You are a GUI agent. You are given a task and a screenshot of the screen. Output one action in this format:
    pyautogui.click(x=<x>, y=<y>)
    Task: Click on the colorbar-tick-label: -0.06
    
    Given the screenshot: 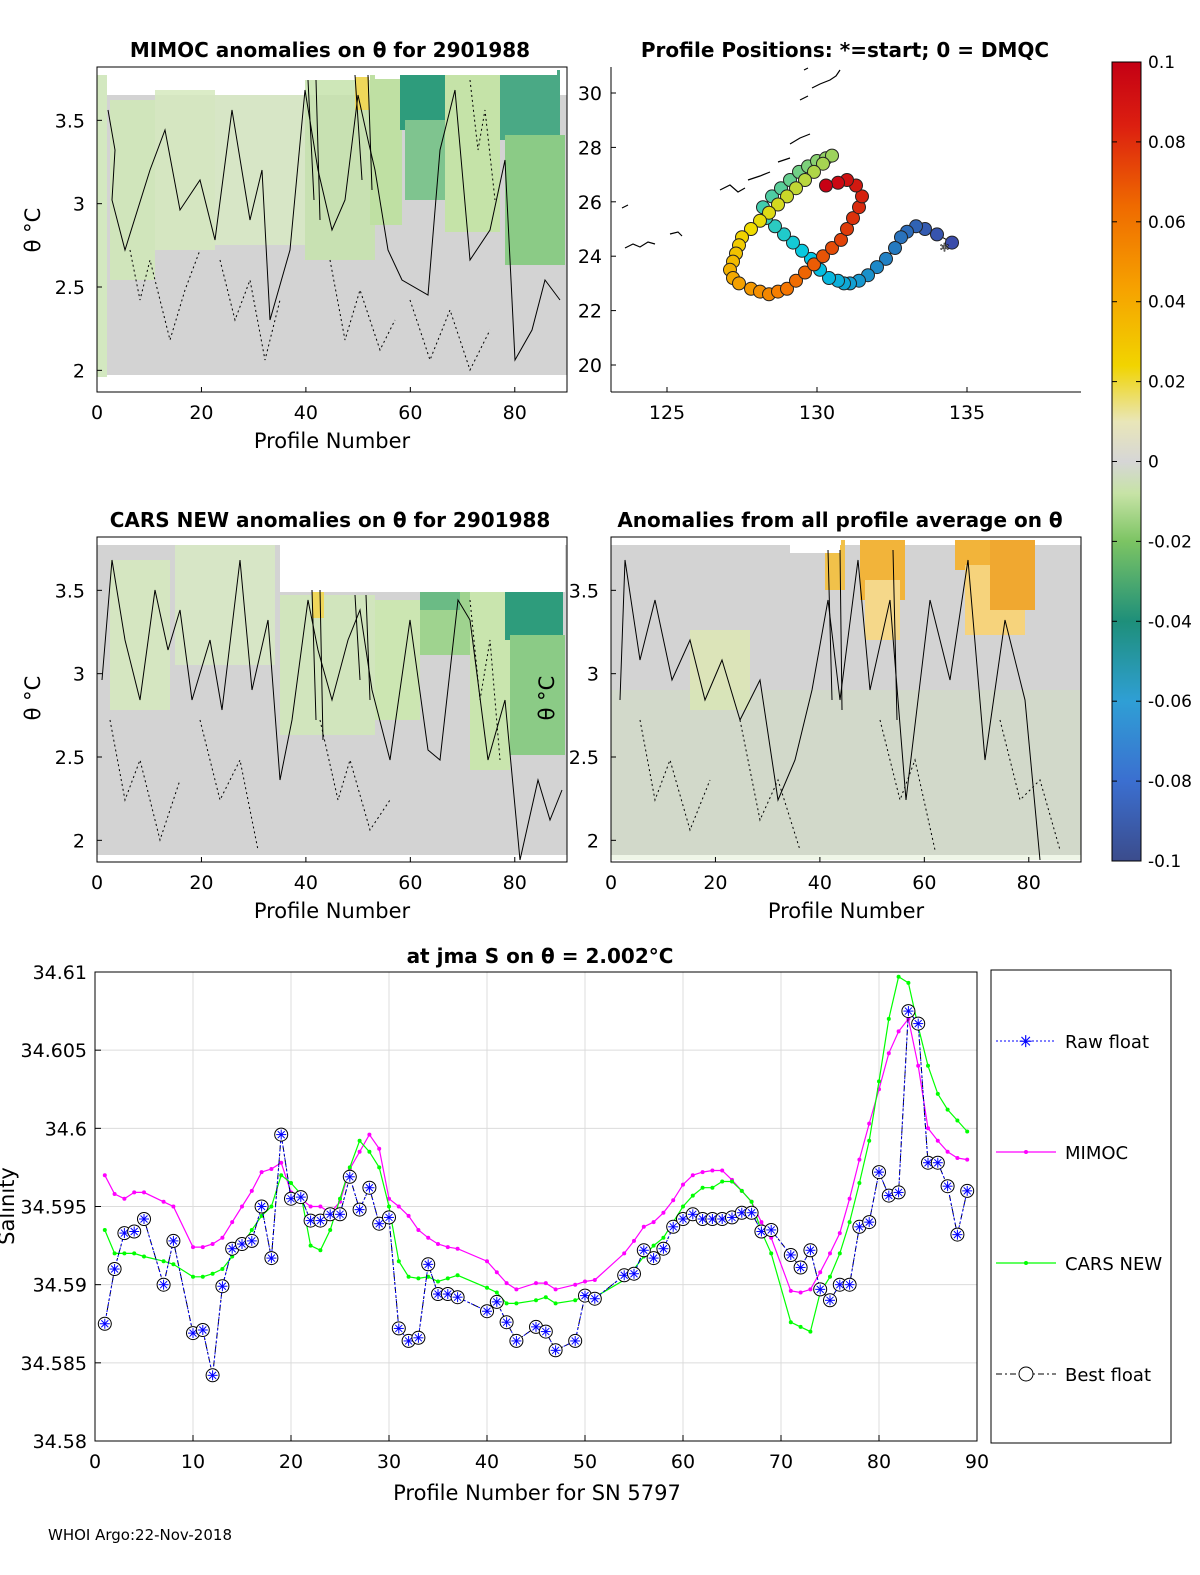 What is the action you would take?
    pyautogui.click(x=1170, y=702)
    